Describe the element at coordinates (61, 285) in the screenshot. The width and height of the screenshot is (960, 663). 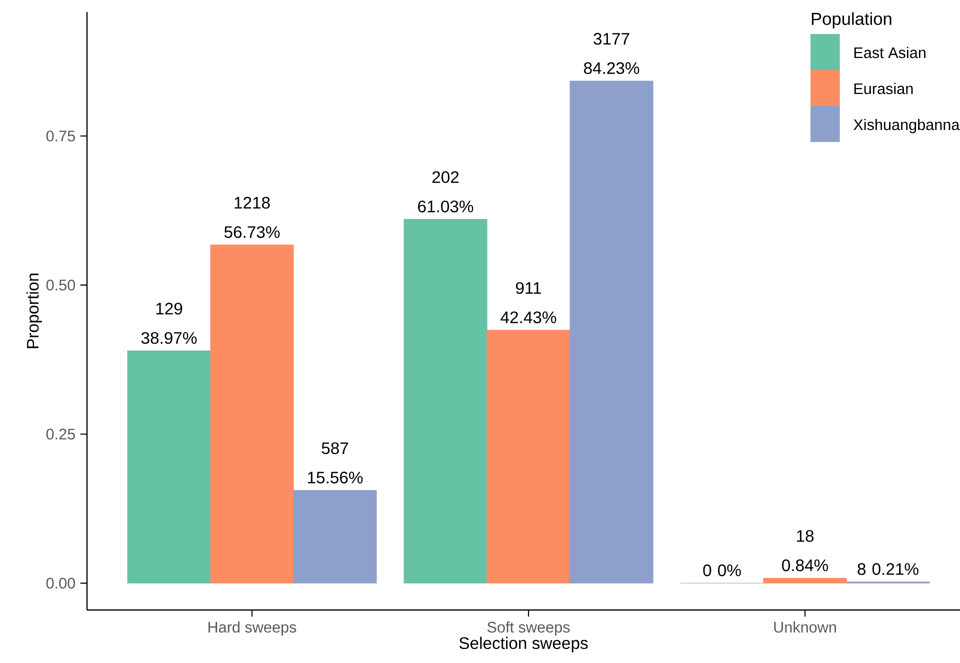
I see `y-tick-label: 0.50` at that location.